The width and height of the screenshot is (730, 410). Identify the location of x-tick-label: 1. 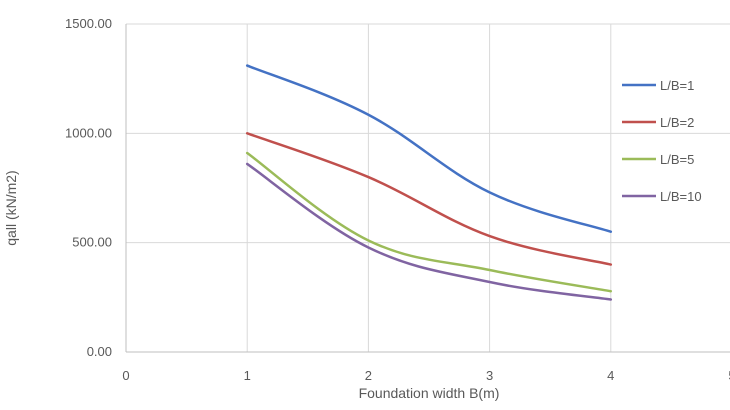
(247, 375).